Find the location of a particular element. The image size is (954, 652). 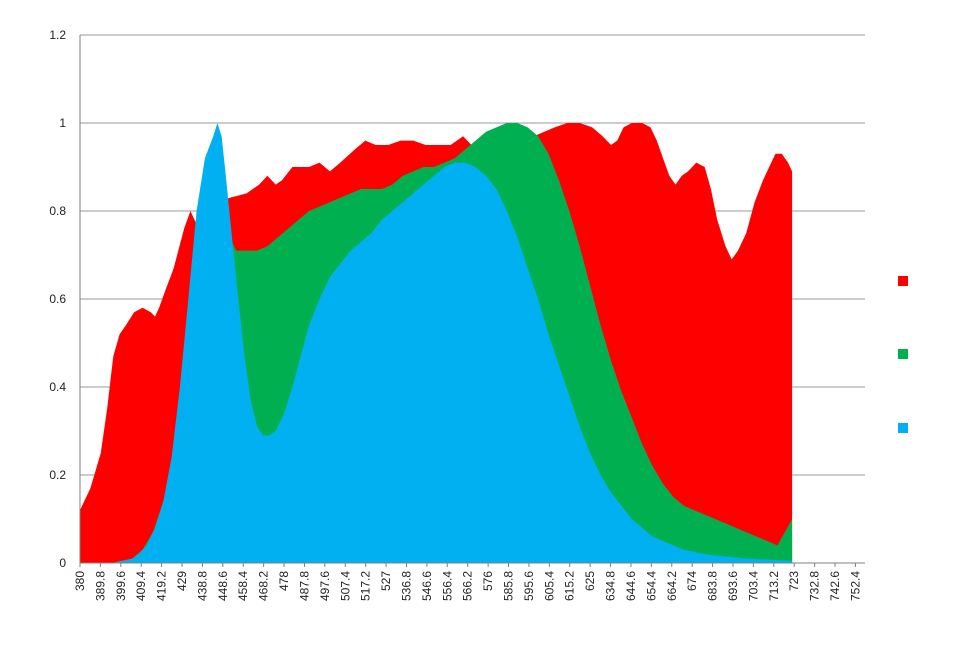

legend is located at coordinates (903, 354).